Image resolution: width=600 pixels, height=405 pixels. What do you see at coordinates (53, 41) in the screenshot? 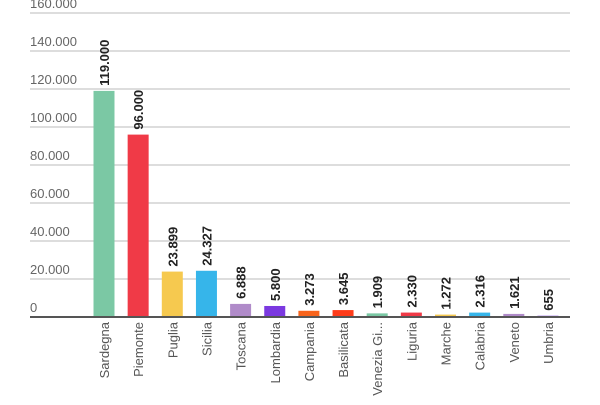
I see `y-tick-label: 140.000` at bounding box center [53, 41].